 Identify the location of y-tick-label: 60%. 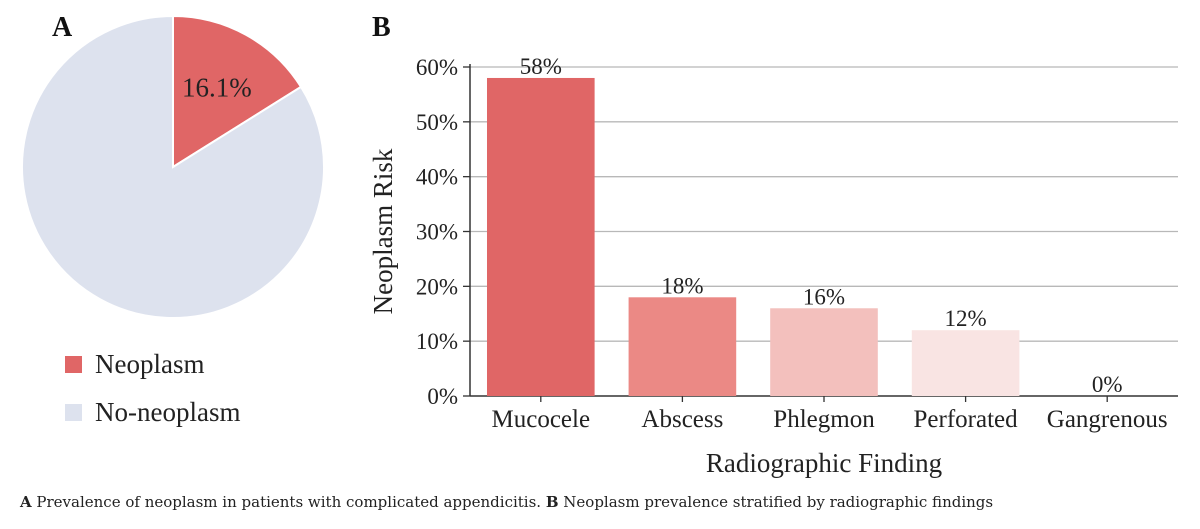
(437, 67).